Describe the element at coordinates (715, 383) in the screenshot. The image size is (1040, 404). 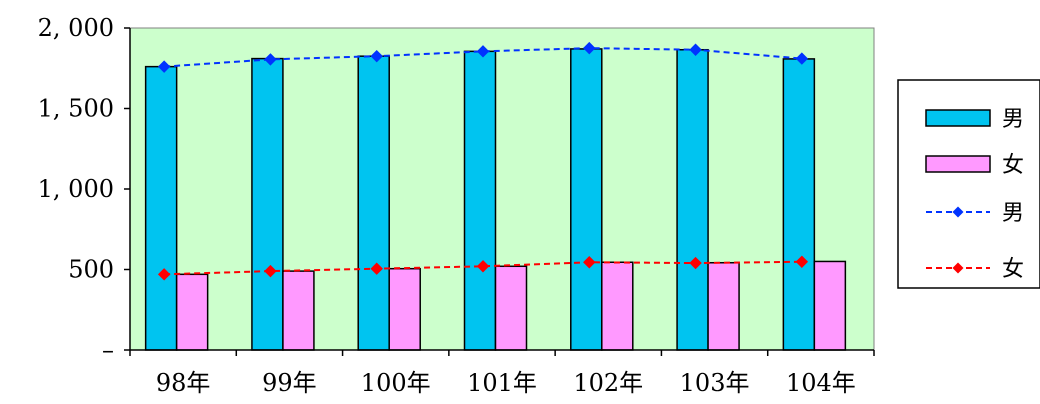
I see `x-tick-label-5: 103年` at that location.